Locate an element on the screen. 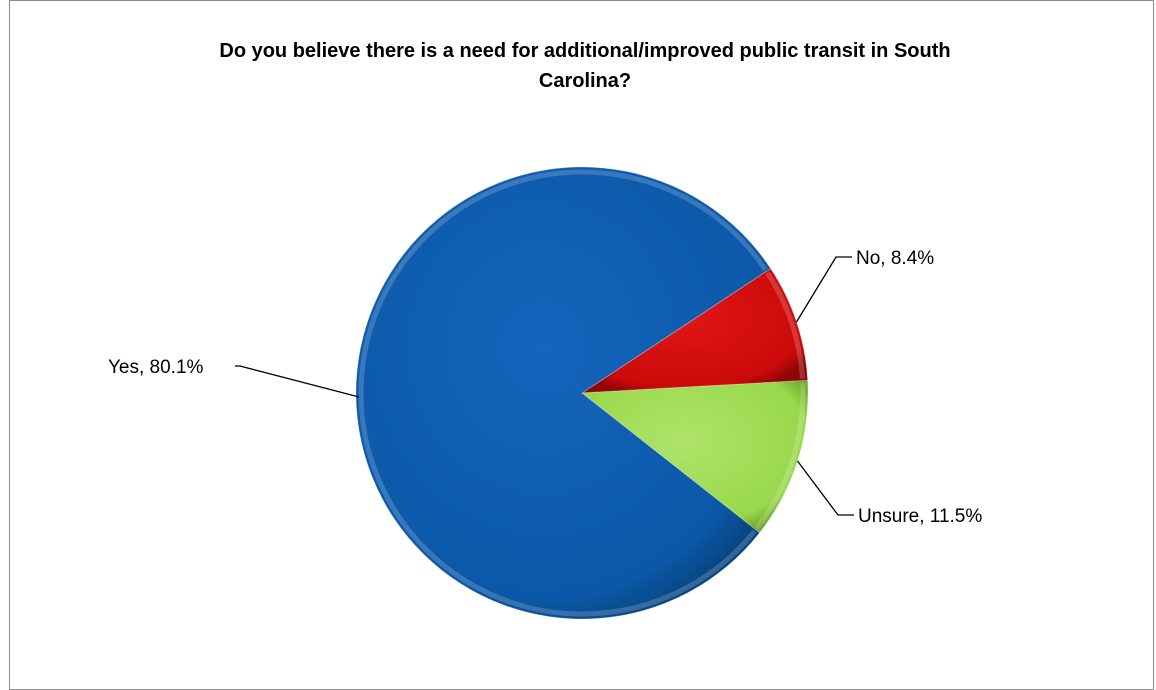 The width and height of the screenshot is (1156, 690). pie-slice-bevel-no is located at coordinates (785, 325).